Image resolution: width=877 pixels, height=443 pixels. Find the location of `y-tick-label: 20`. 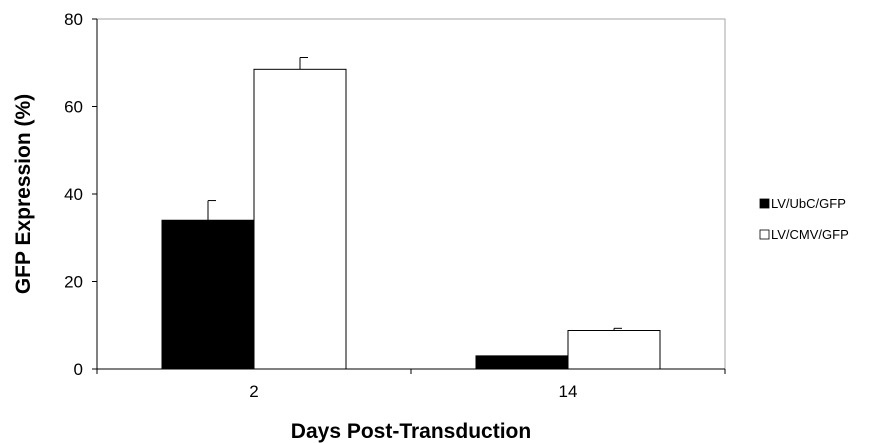

y-tick-label: 20 is located at coordinates (73, 282).